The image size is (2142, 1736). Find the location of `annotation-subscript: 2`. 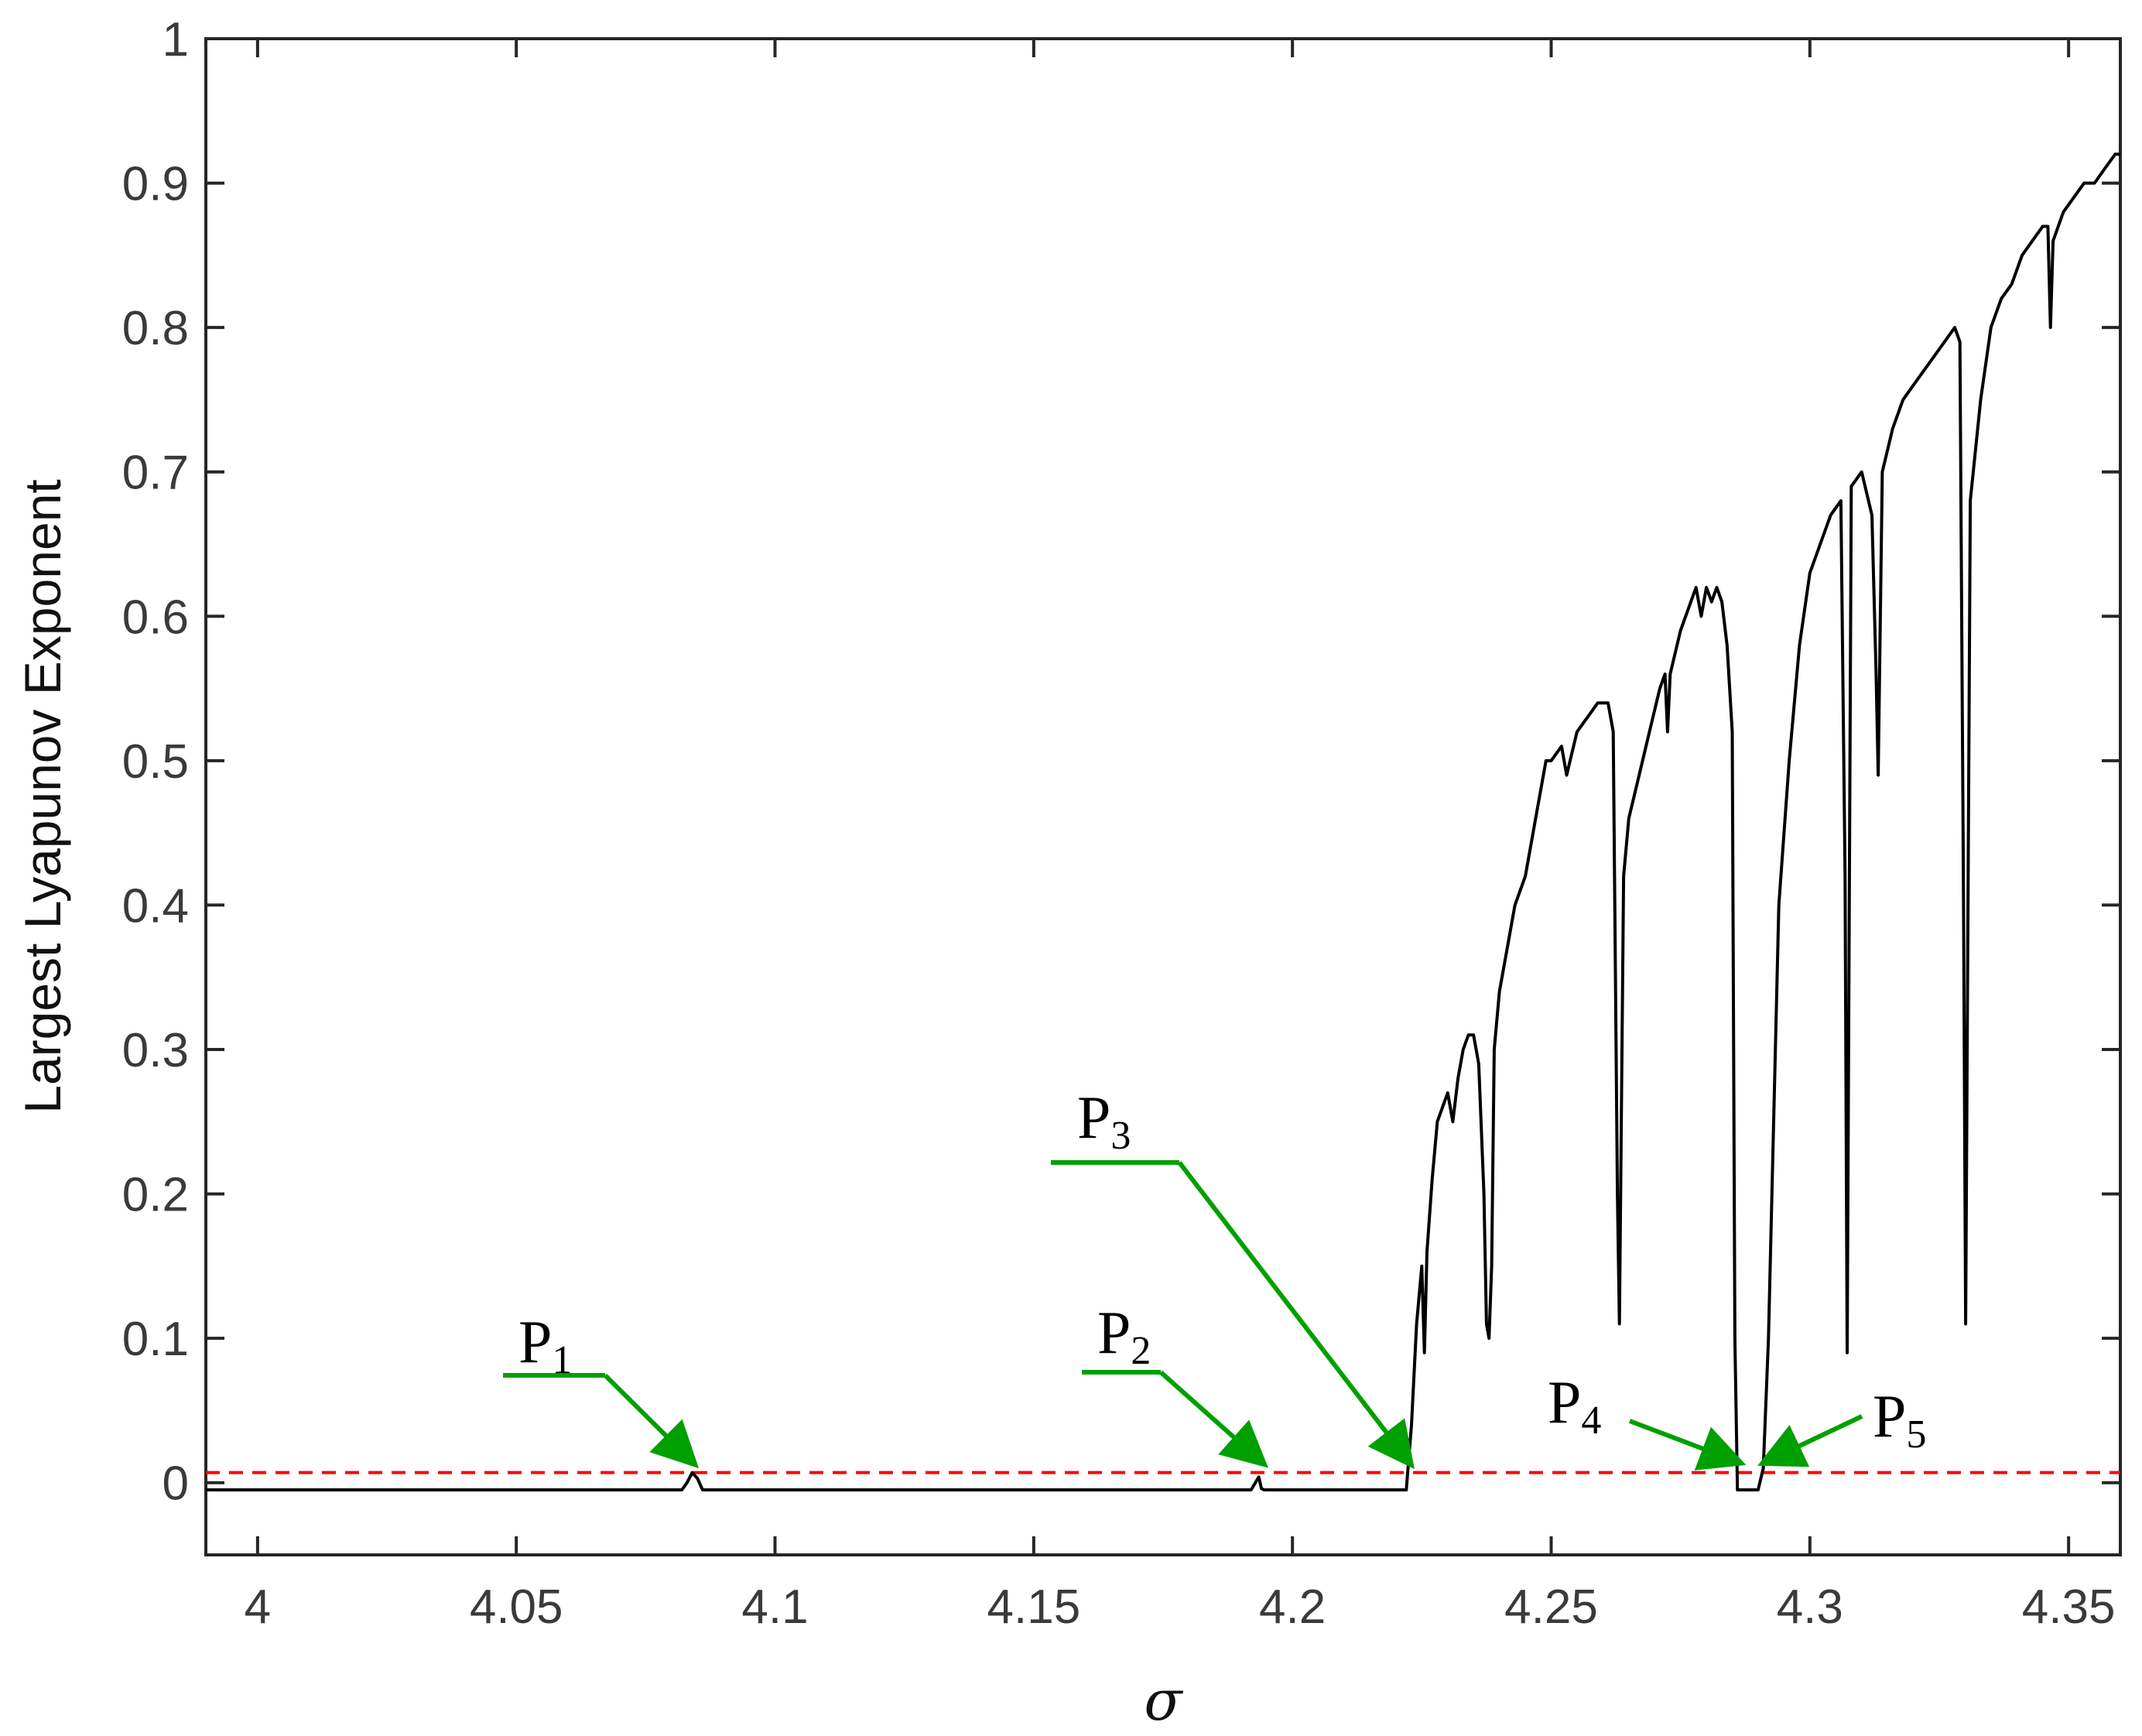

annotation-subscript: 2 is located at coordinates (1141, 1351).